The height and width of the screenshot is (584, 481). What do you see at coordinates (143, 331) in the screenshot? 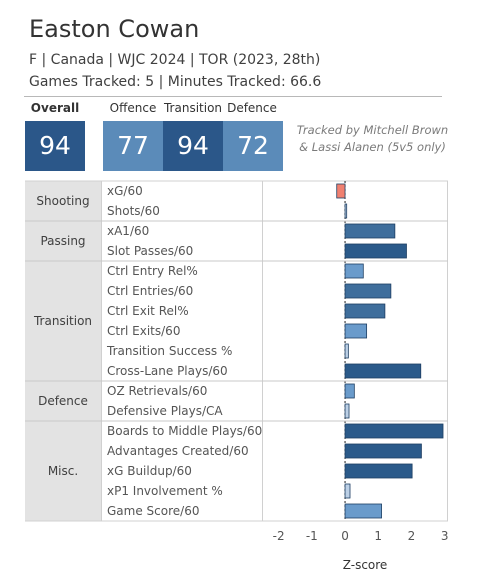
I see `metric-label: Ctrl Exits/60` at bounding box center [143, 331].